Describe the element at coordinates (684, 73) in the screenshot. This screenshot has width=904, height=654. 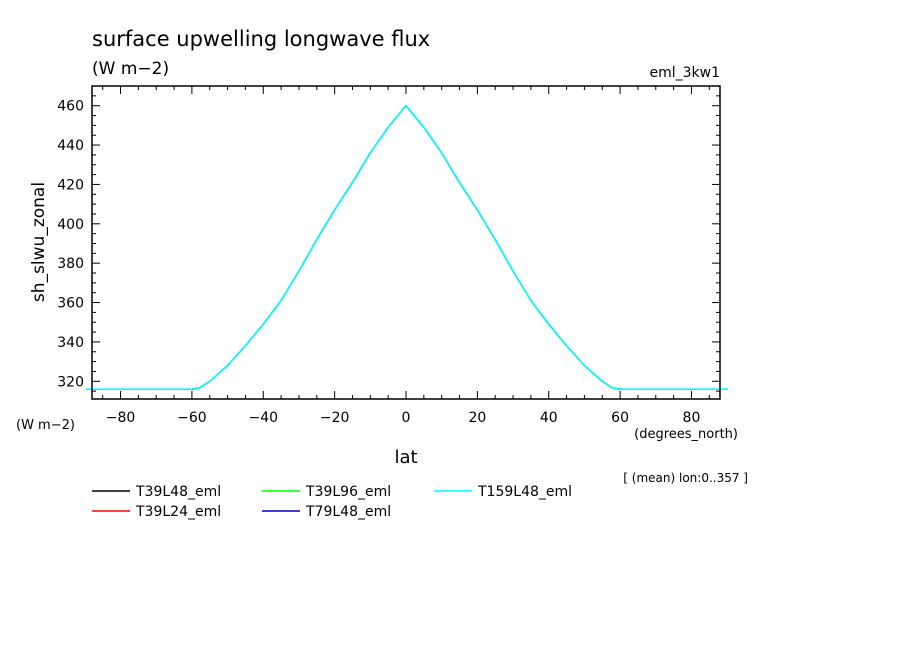
I see `run-label: eml_3kw1` at that location.